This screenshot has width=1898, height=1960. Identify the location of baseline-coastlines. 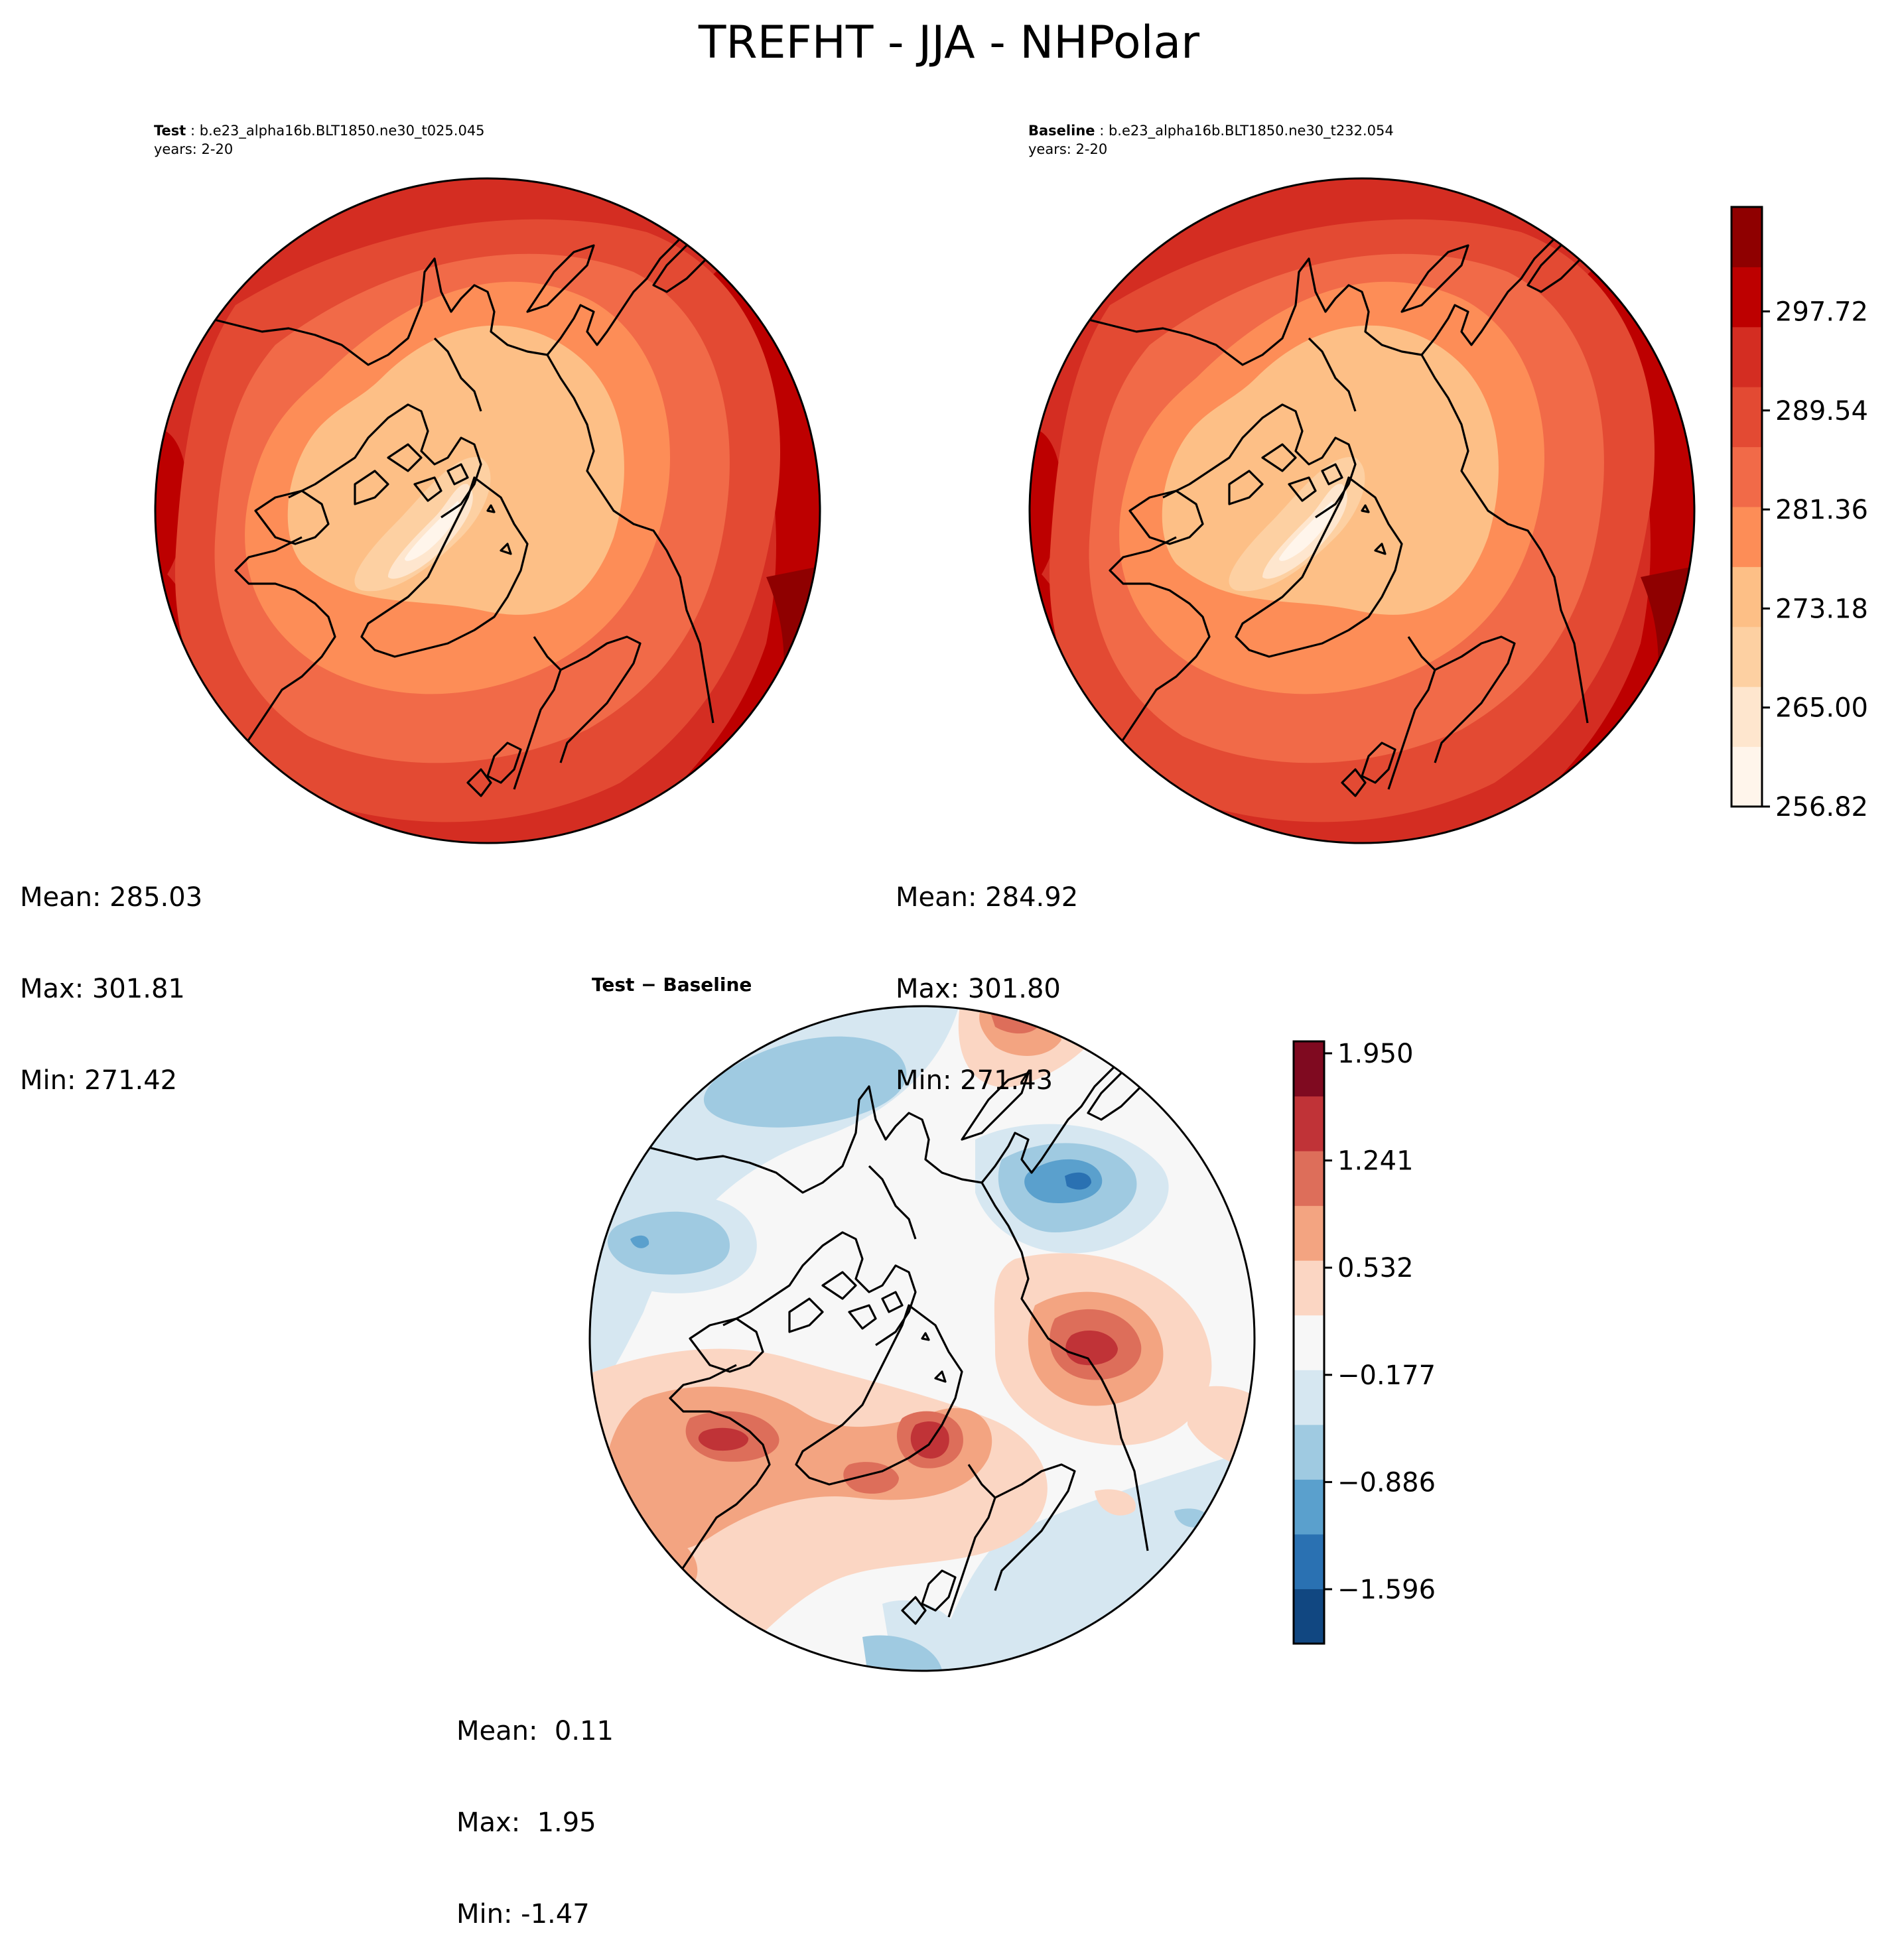
(1339, 507).